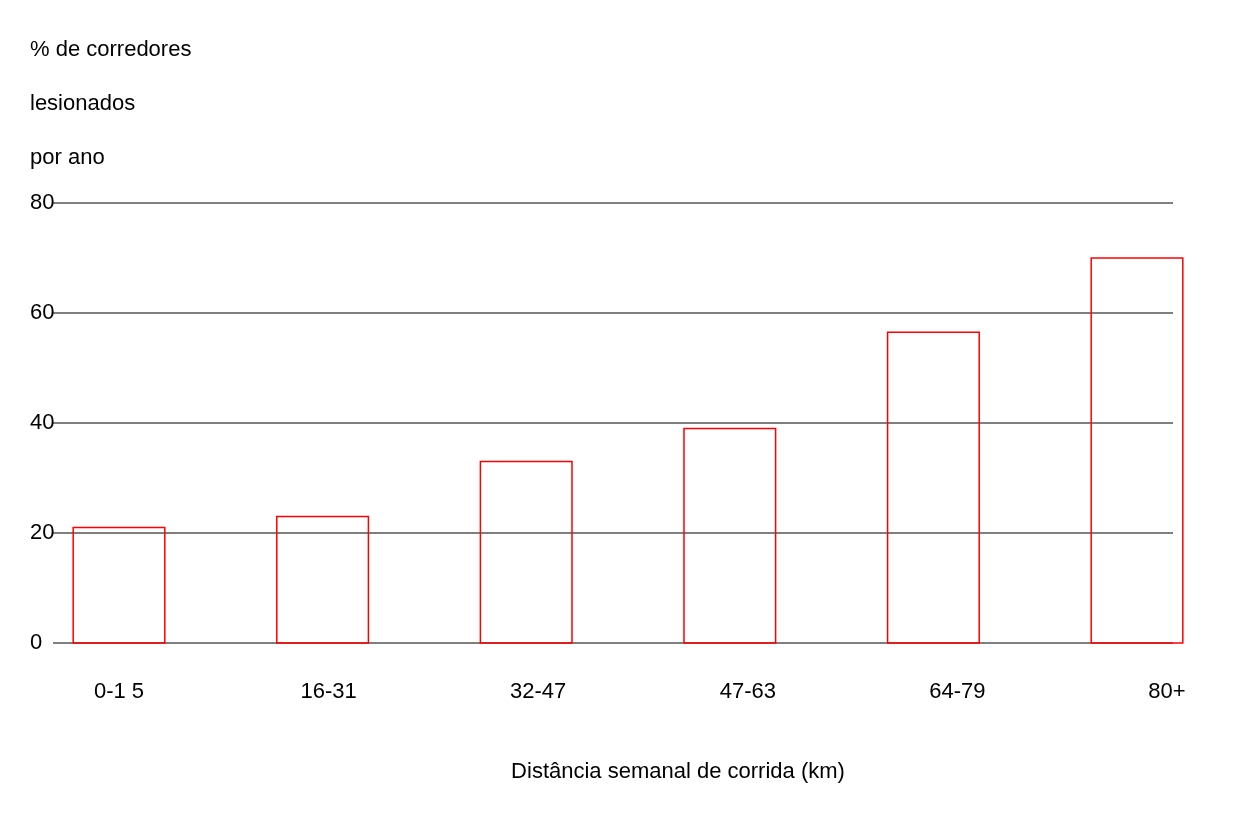 This screenshot has width=1252, height=830. Describe the element at coordinates (36, 641) in the screenshot. I see `y-tick-label: 0` at that location.